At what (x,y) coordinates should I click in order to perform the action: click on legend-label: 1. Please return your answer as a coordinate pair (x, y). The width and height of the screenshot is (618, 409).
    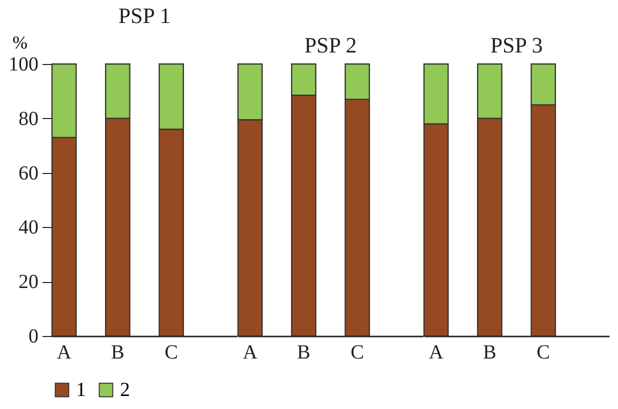
    Looking at the image, I should click on (81, 390).